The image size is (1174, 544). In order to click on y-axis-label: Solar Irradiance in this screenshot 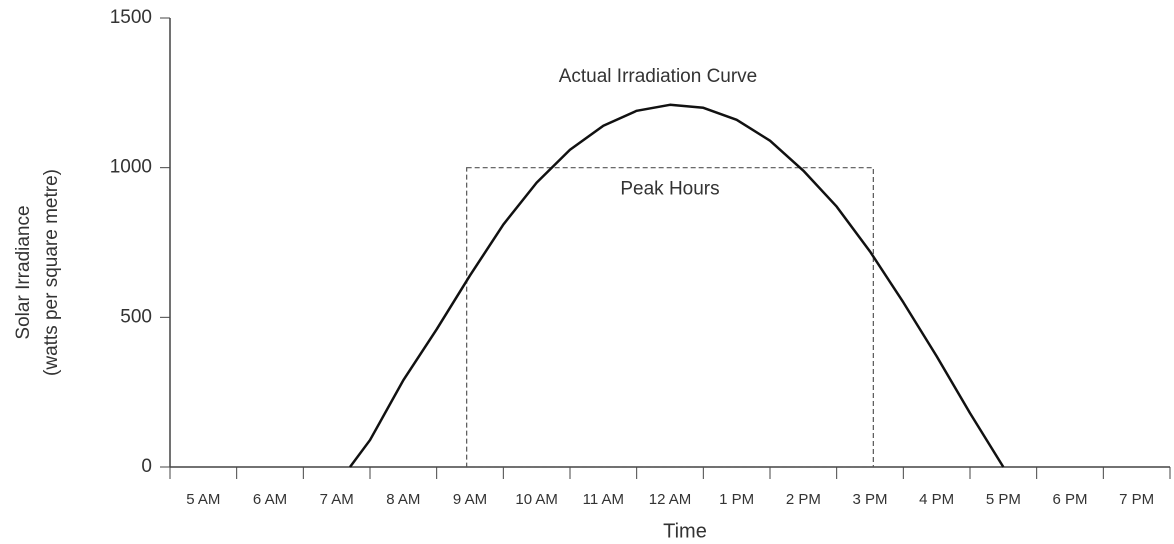, I will do `click(23, 272)`.